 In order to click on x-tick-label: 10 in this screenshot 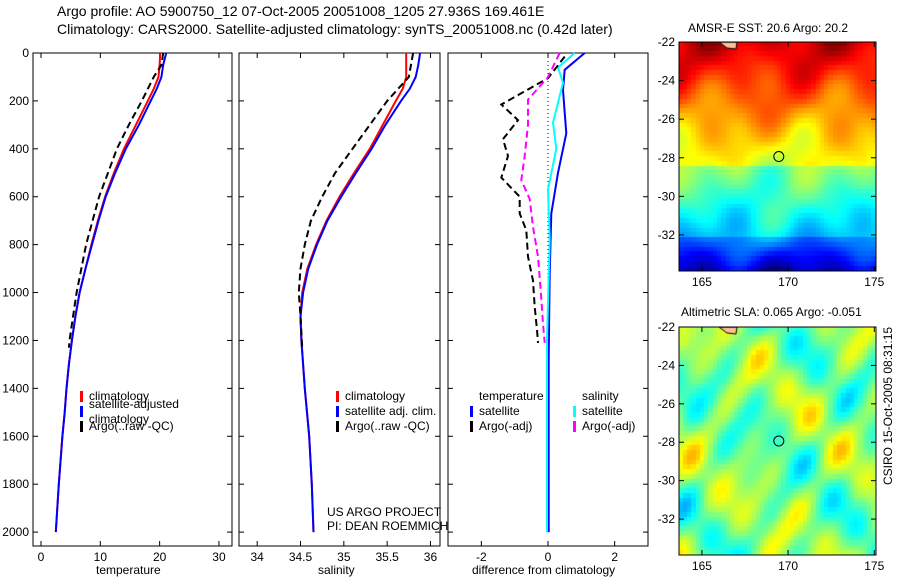, I will do `click(101, 557)`.